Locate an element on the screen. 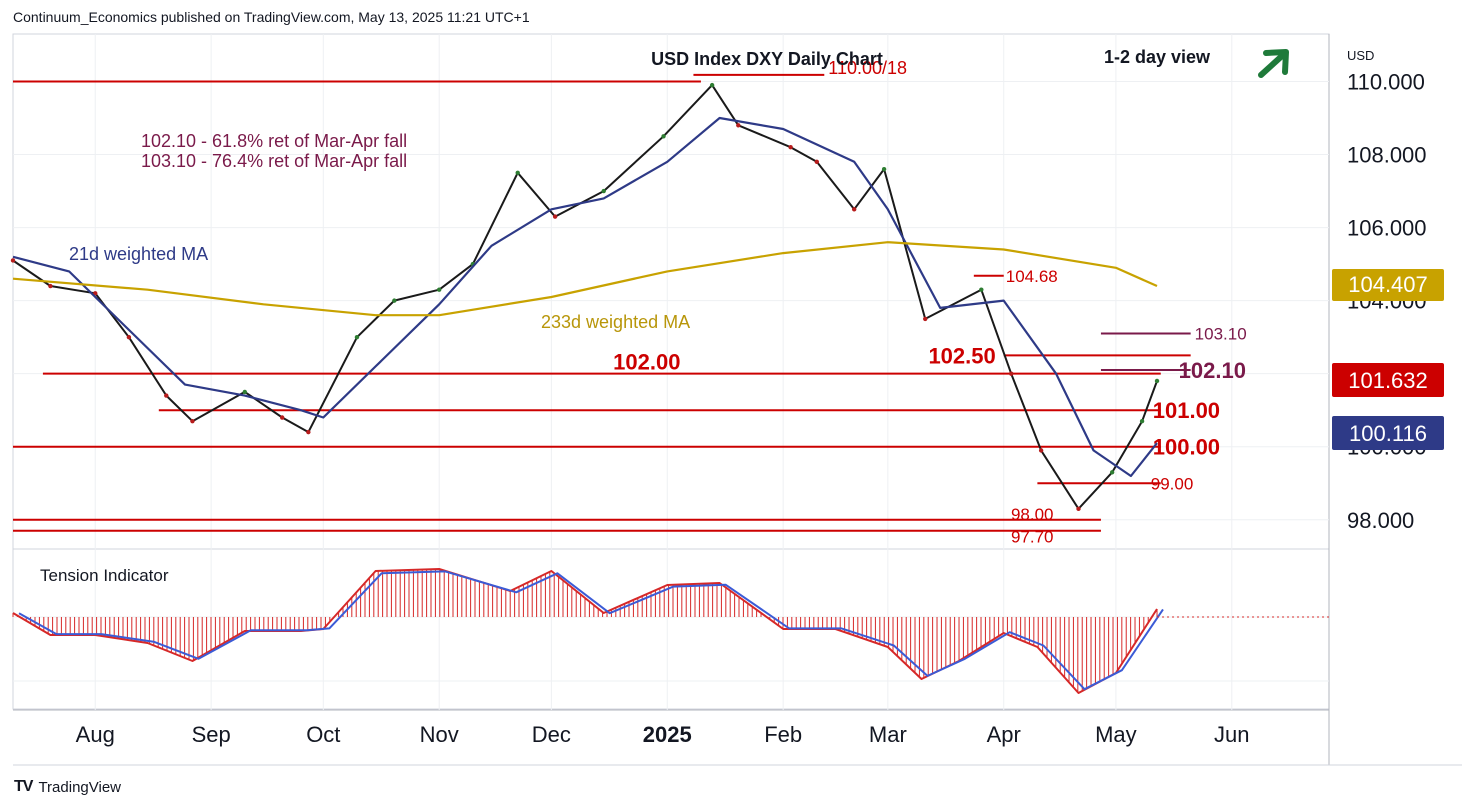 This screenshot has width=1474, height=809. ma21-label: 21d weighted MA is located at coordinates (138, 254).